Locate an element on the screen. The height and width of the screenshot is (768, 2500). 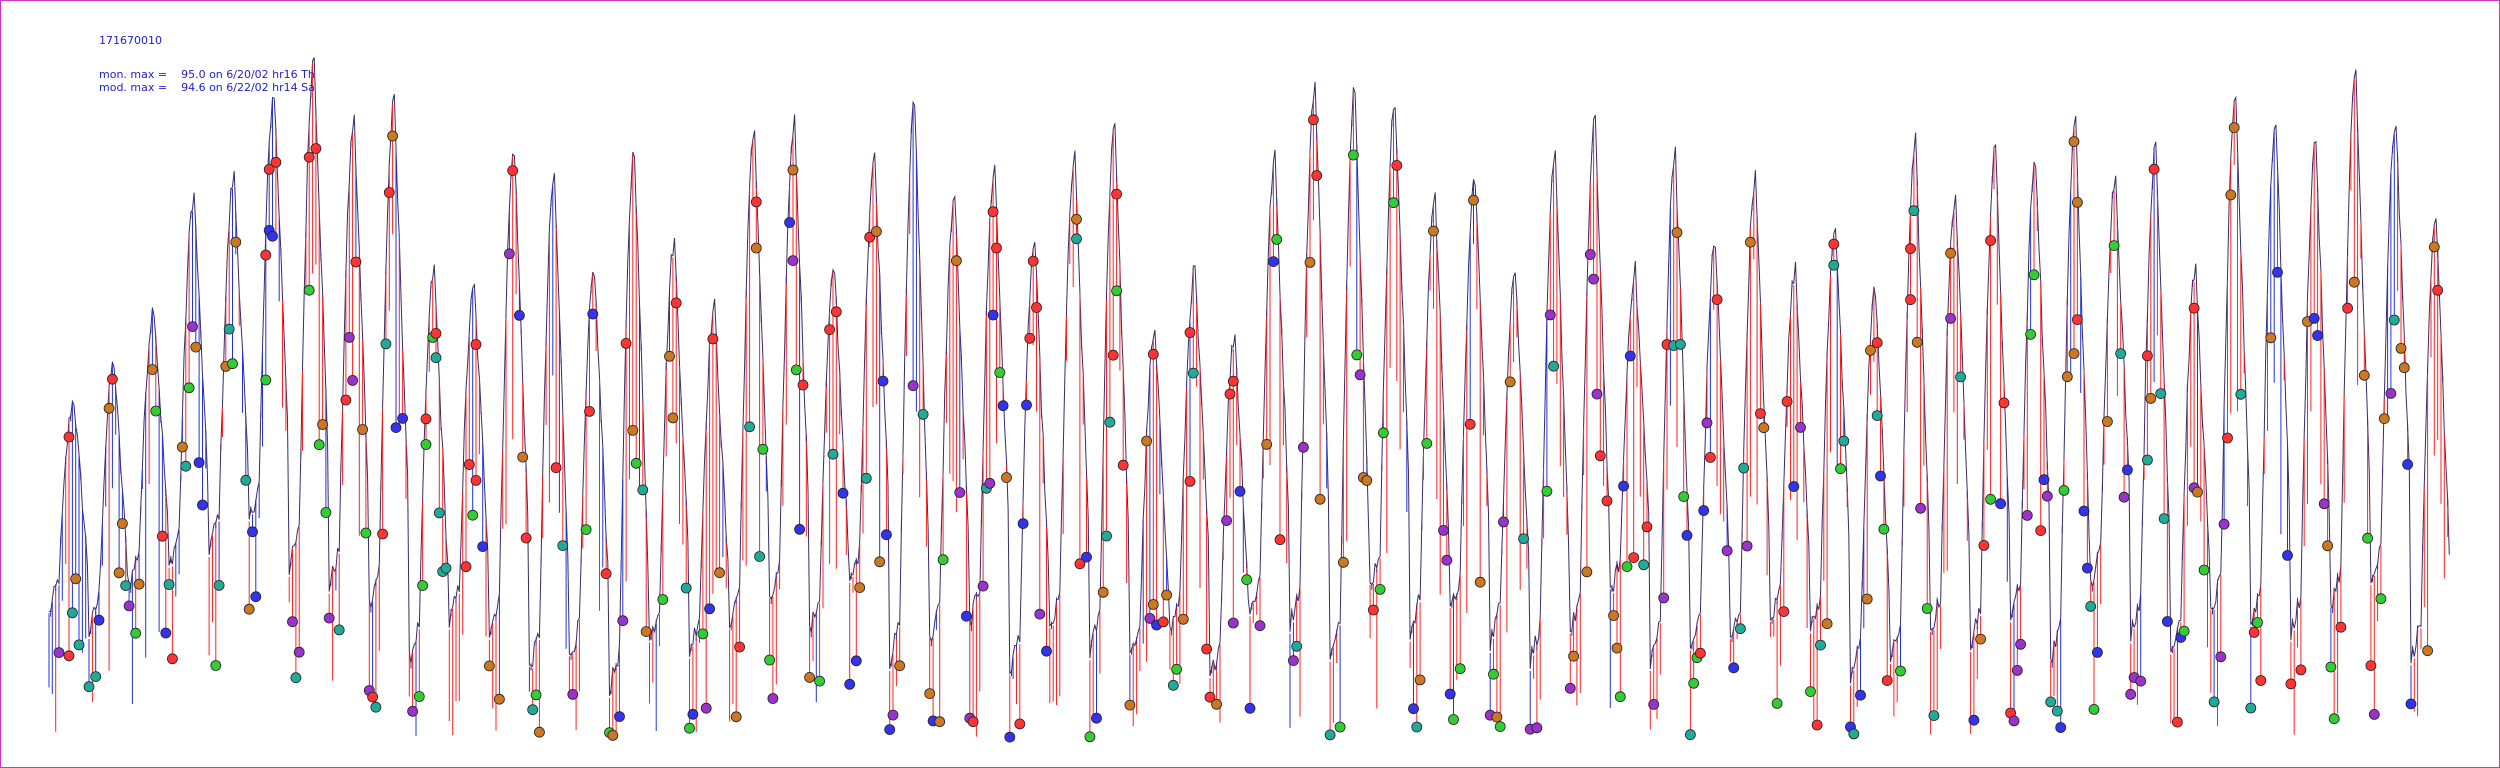
station-id-label: 171670010 is located at coordinates (130, 40).